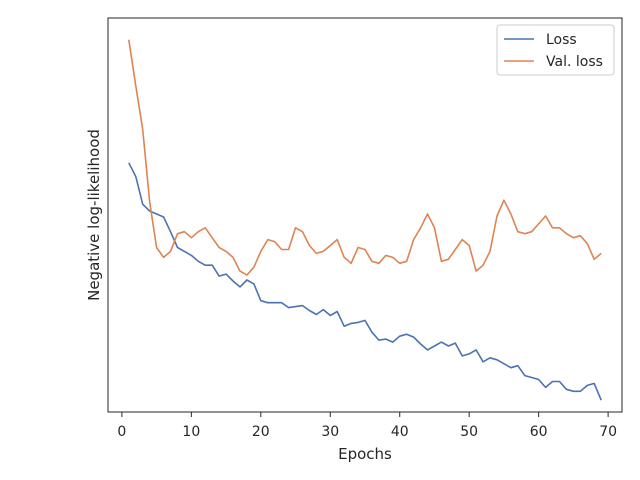 This screenshot has width=640, height=480. Describe the element at coordinates (539, 432) in the screenshot. I see `x-tick-label: 60` at that location.